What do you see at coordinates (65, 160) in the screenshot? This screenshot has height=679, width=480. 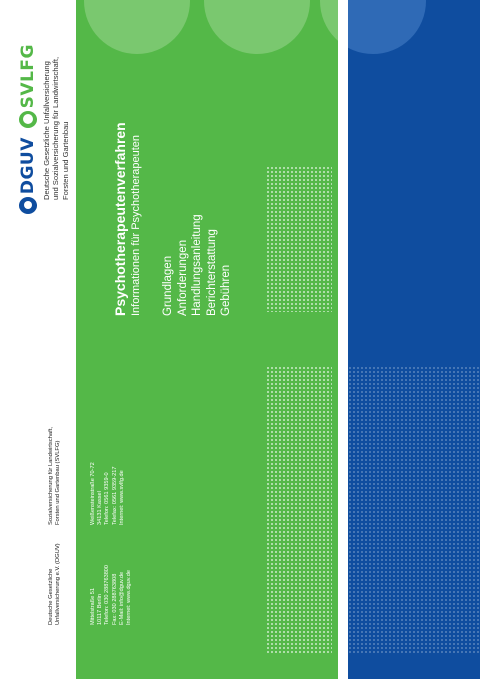 I see `organization-line: Forsten und Gartenbau` at bounding box center [65, 160].